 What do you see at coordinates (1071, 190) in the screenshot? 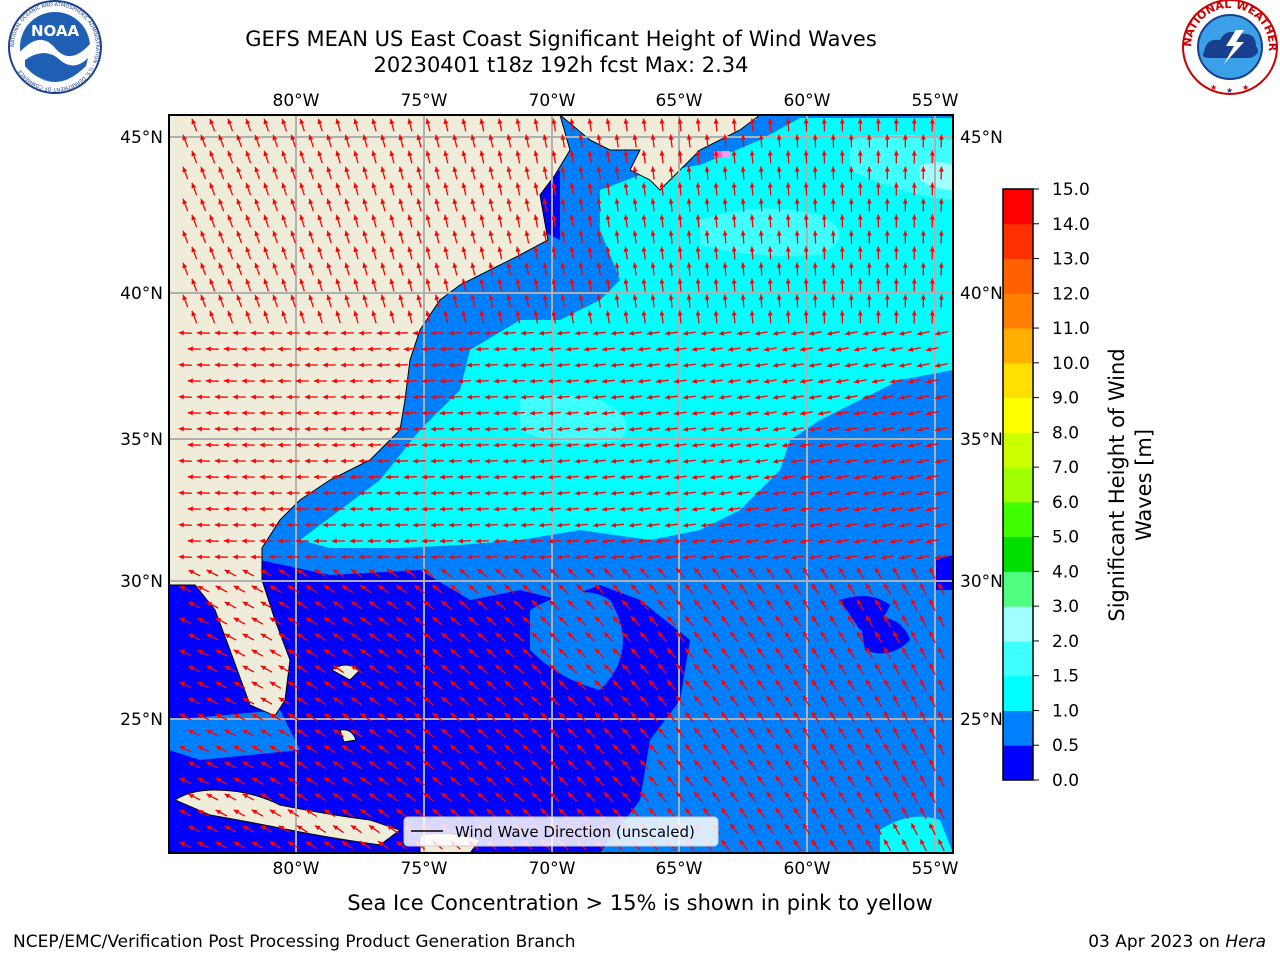
I see `colorbar-tick-label: 15.0` at bounding box center [1071, 190].